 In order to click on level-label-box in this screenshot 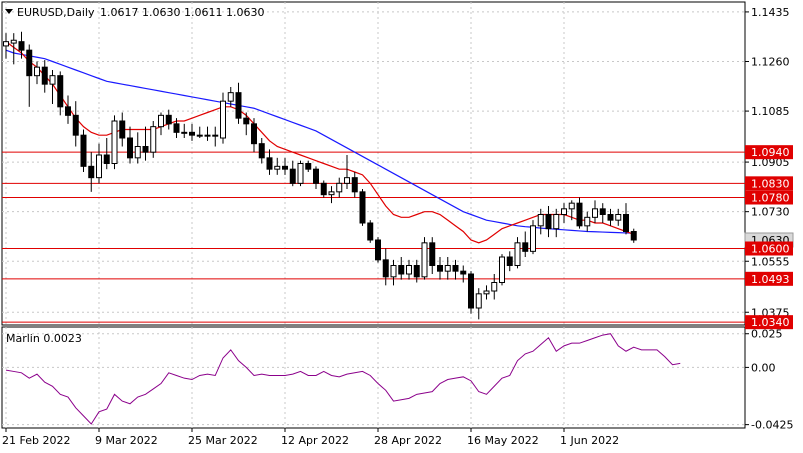, I will do `click(769, 248)`.